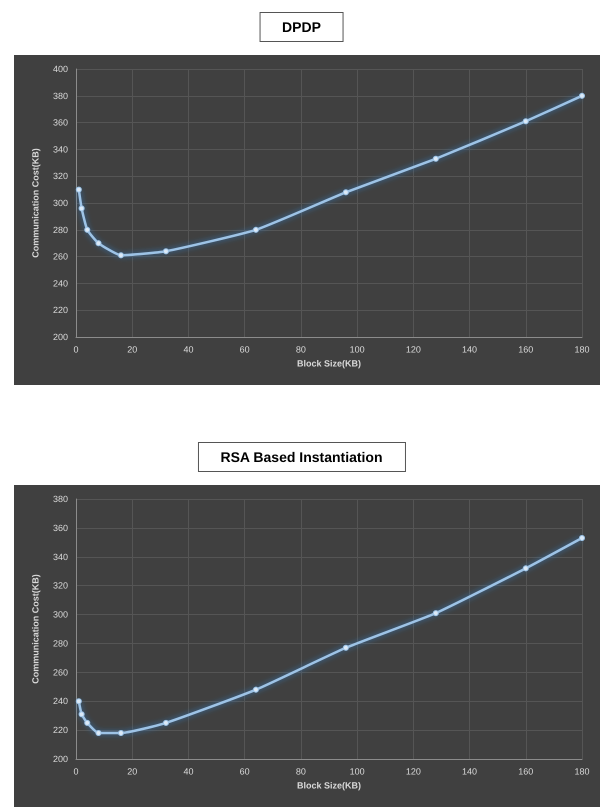 The image size is (603, 811). What do you see at coordinates (301, 27) in the screenshot?
I see `chart-title: DPDP` at bounding box center [301, 27].